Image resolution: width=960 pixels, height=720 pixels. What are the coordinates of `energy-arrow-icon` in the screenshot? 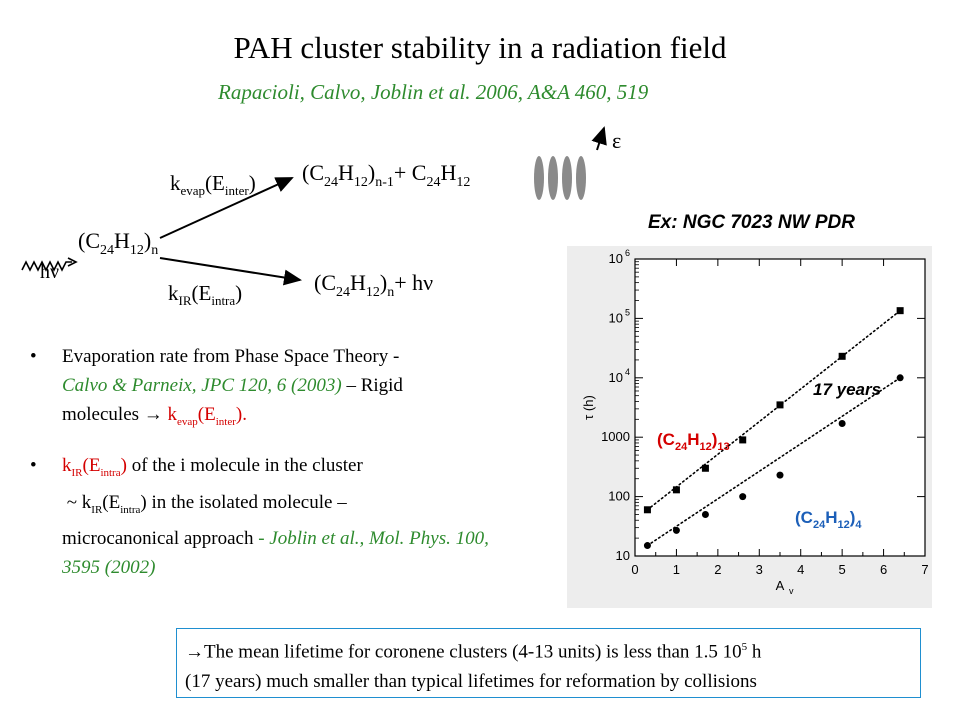 It's located at (599, 138).